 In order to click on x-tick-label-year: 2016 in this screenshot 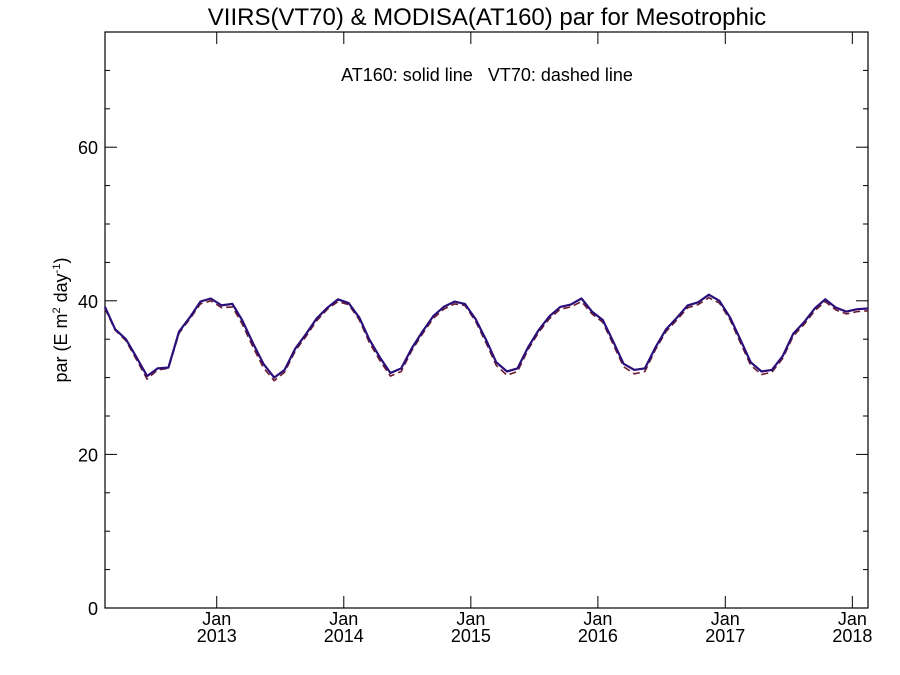, I will do `click(598, 636)`.